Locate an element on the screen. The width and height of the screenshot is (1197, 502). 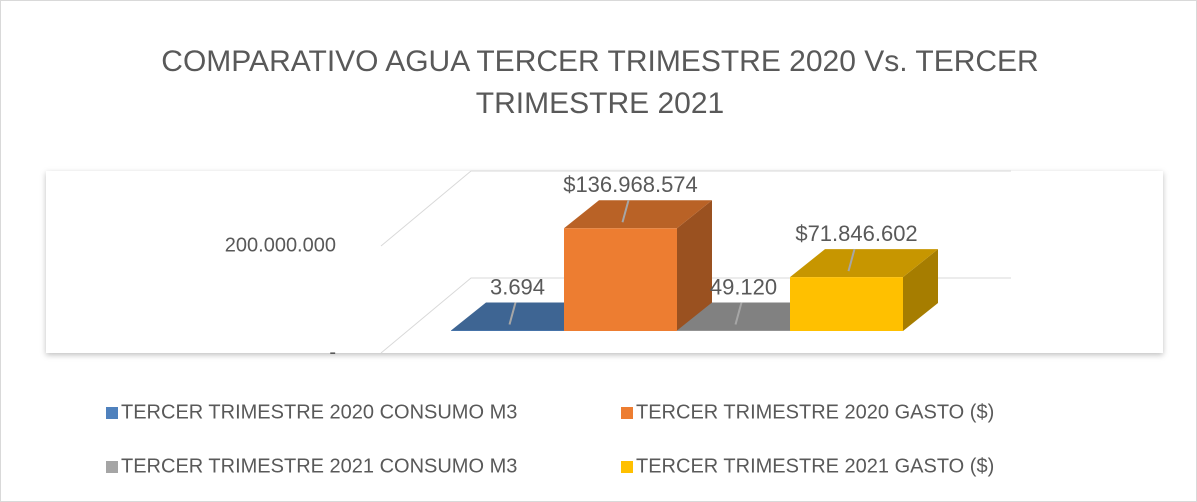
legend-label: TERCER TRIMESTRE 2021 CONSUMO M3 is located at coordinates (319, 466).